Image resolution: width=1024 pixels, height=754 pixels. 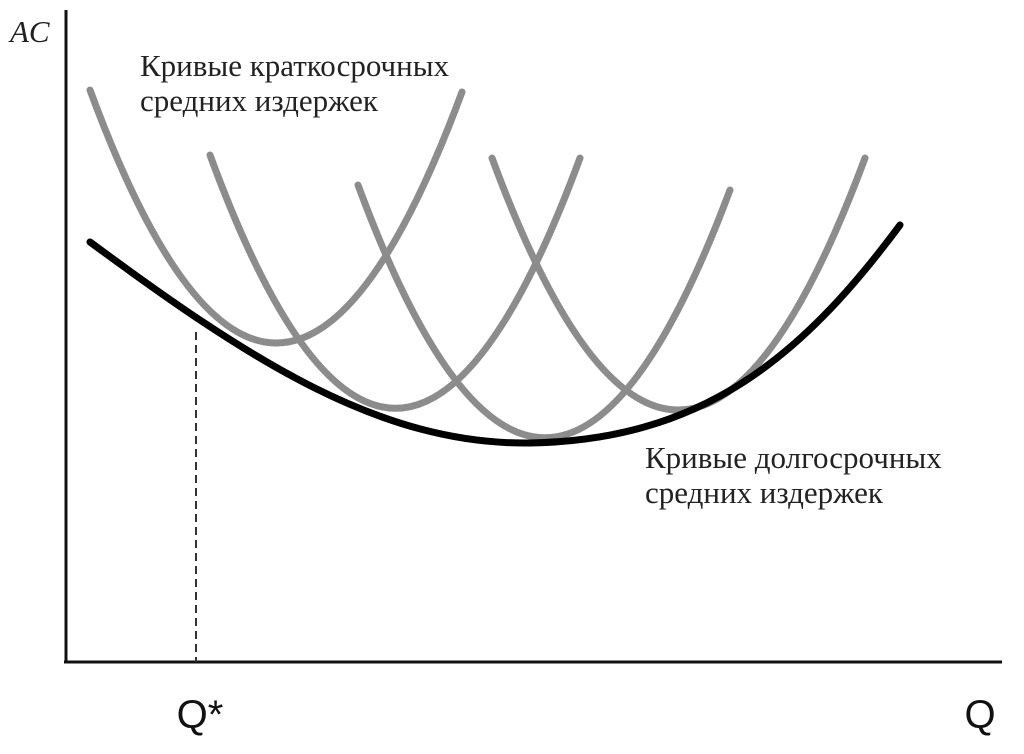 What do you see at coordinates (979, 715) in the screenshot?
I see `x-axis-label: Q` at bounding box center [979, 715].